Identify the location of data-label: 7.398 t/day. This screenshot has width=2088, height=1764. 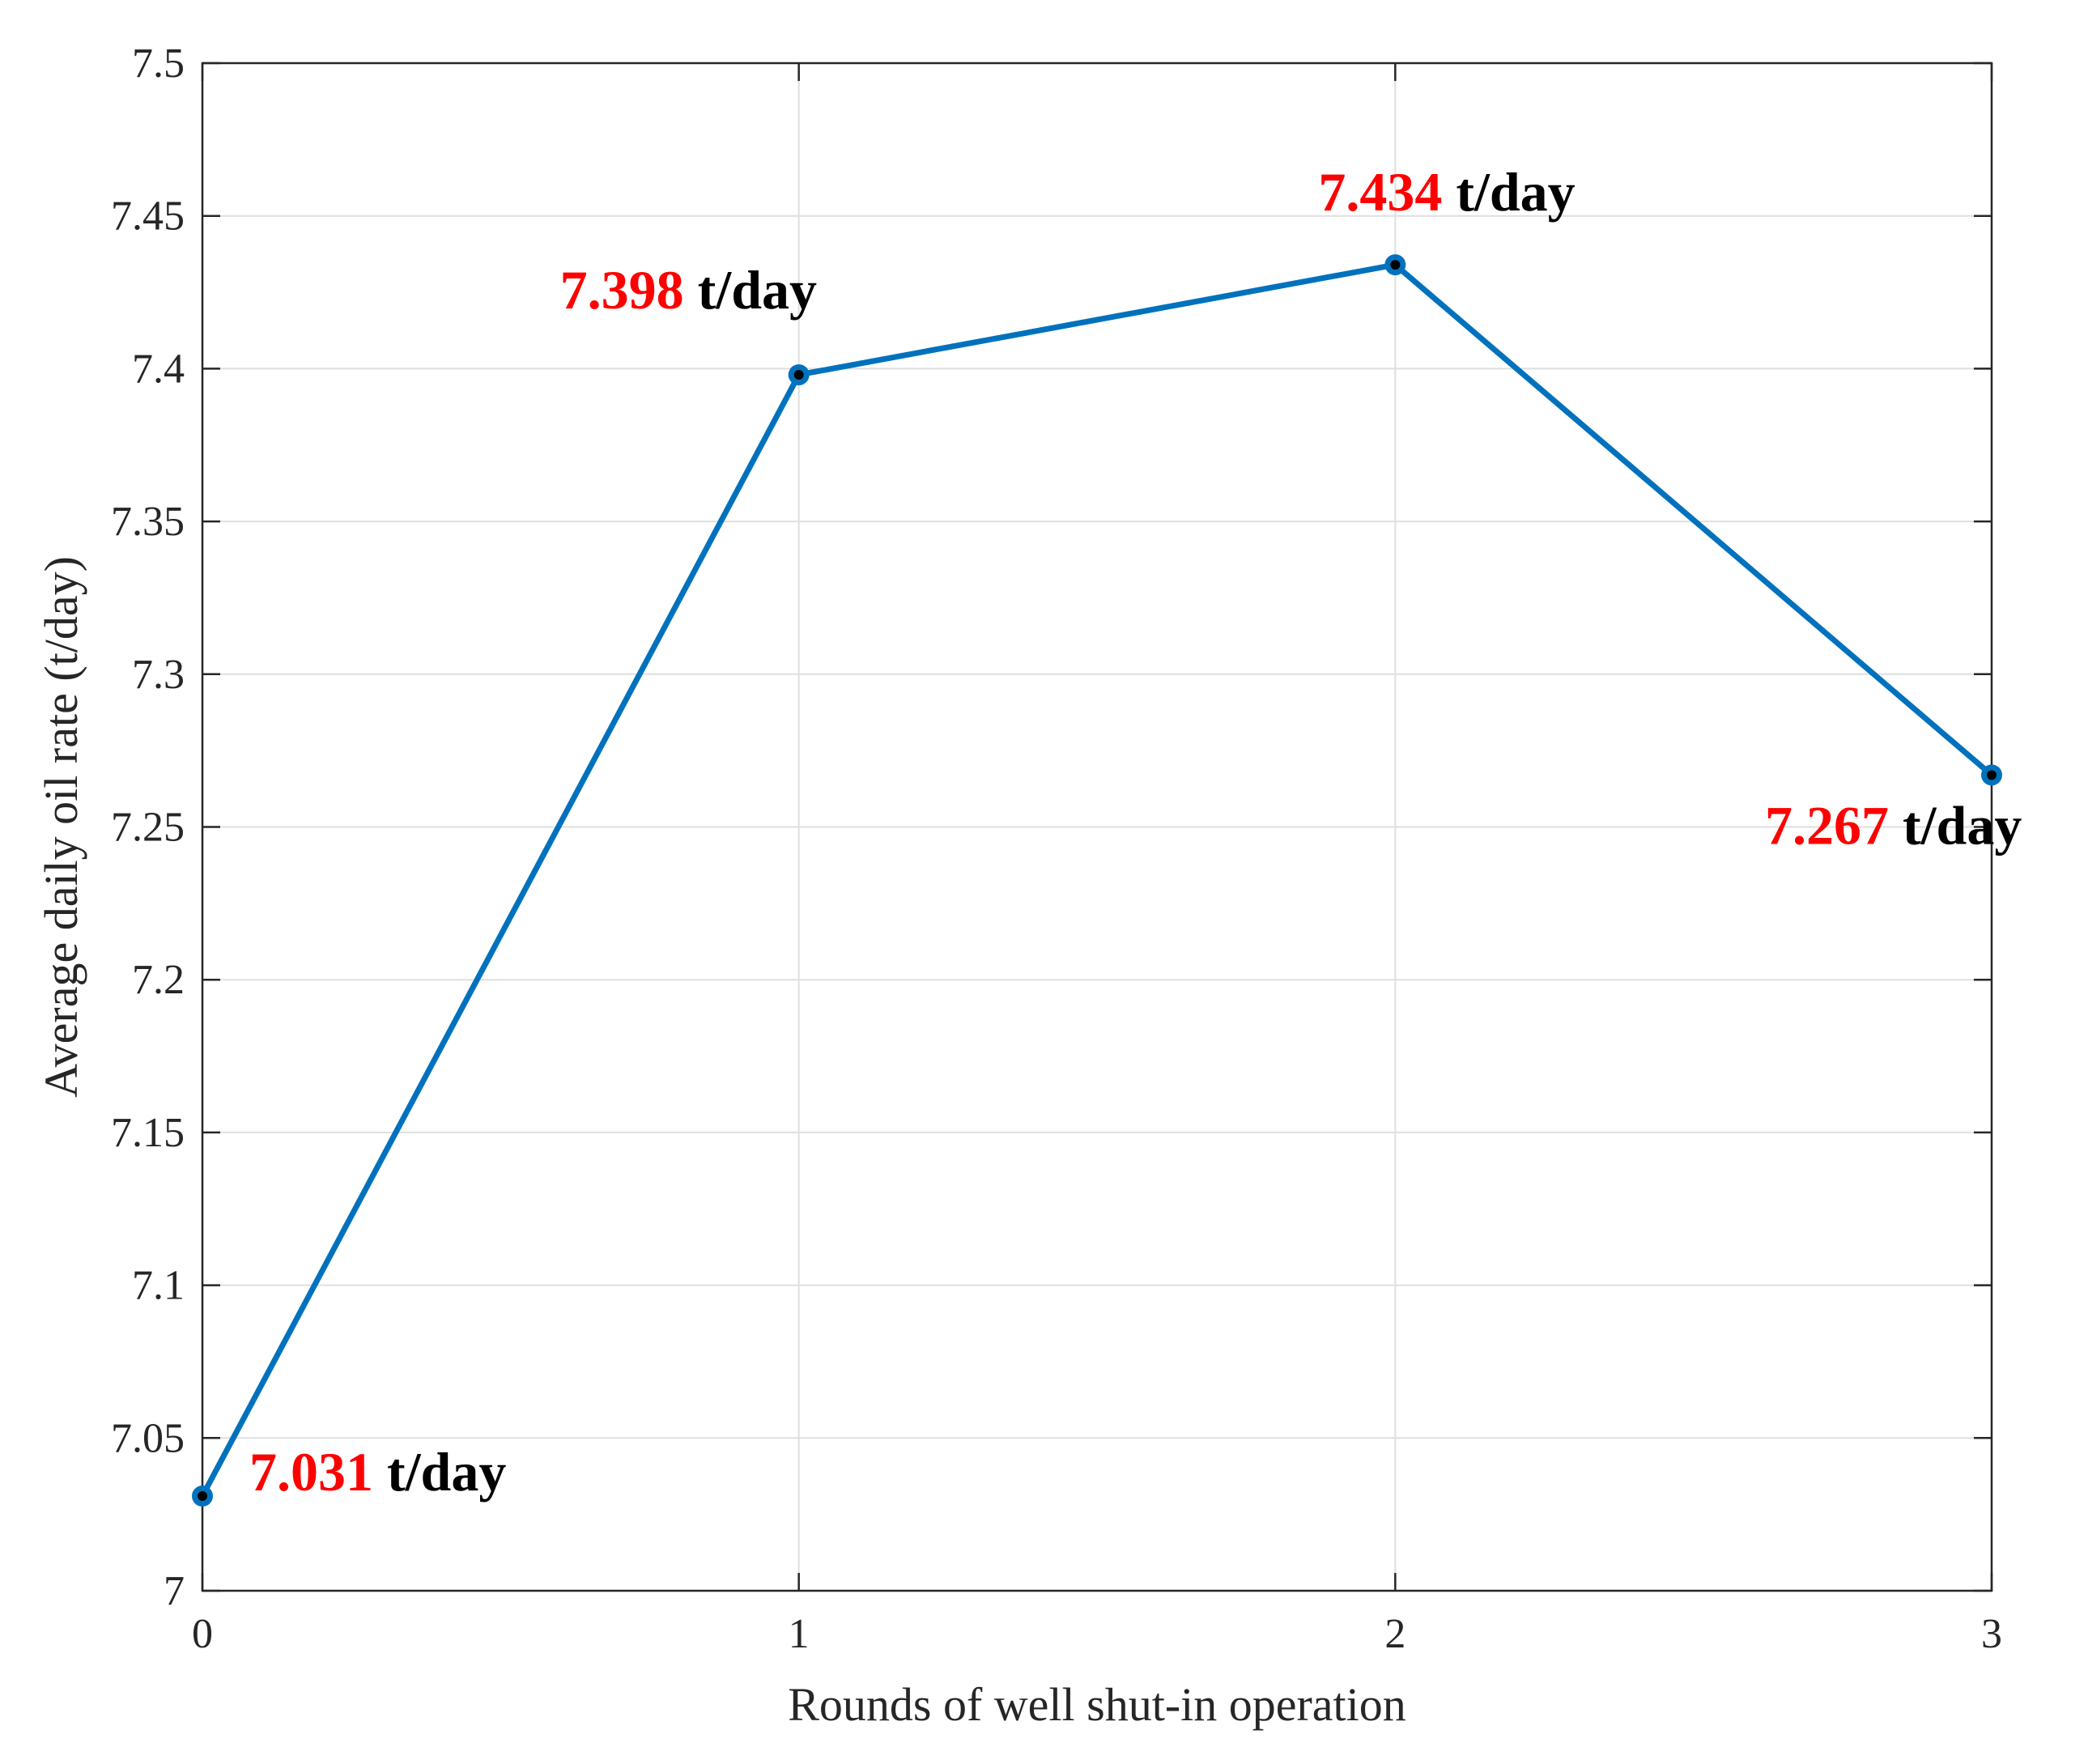
(688, 290).